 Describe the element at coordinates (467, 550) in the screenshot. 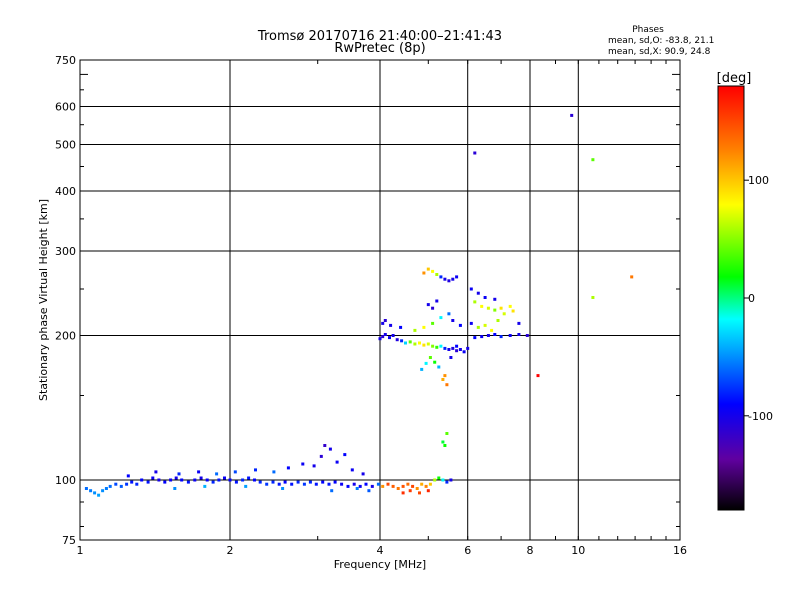

I see `x-tick-label: 6` at that location.